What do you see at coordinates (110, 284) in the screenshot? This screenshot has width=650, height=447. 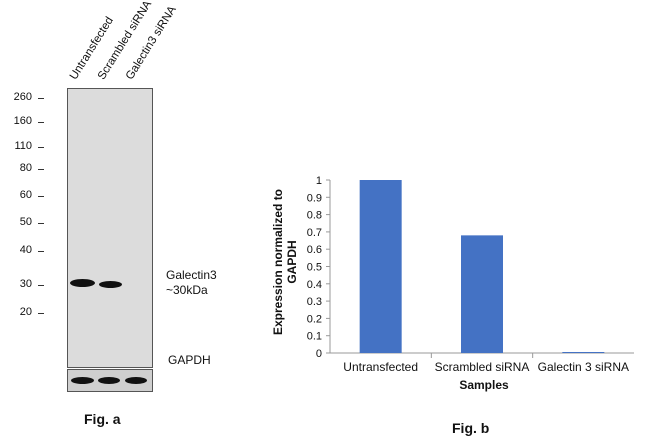 I see `galectin3-band-scrambled` at bounding box center [110, 284].